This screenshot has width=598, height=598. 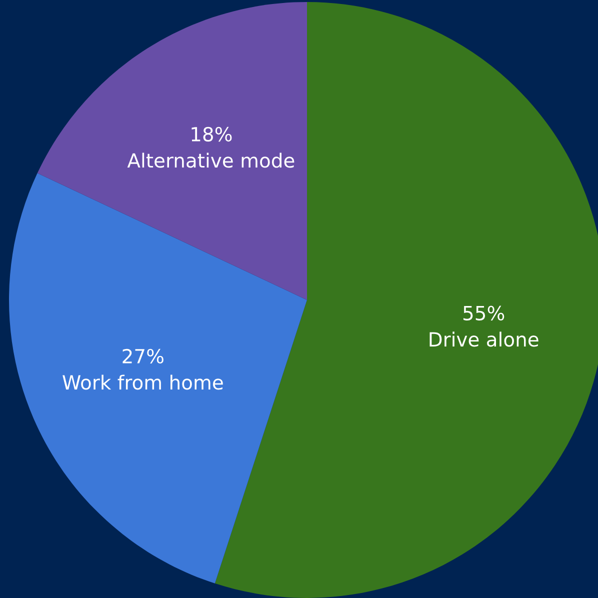 I want to click on slice-label: Drive alone, so click(x=484, y=339).